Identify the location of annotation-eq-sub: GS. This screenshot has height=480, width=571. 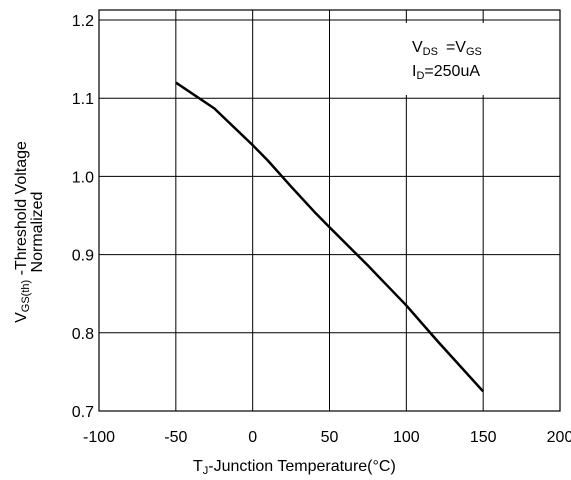
(474, 52).